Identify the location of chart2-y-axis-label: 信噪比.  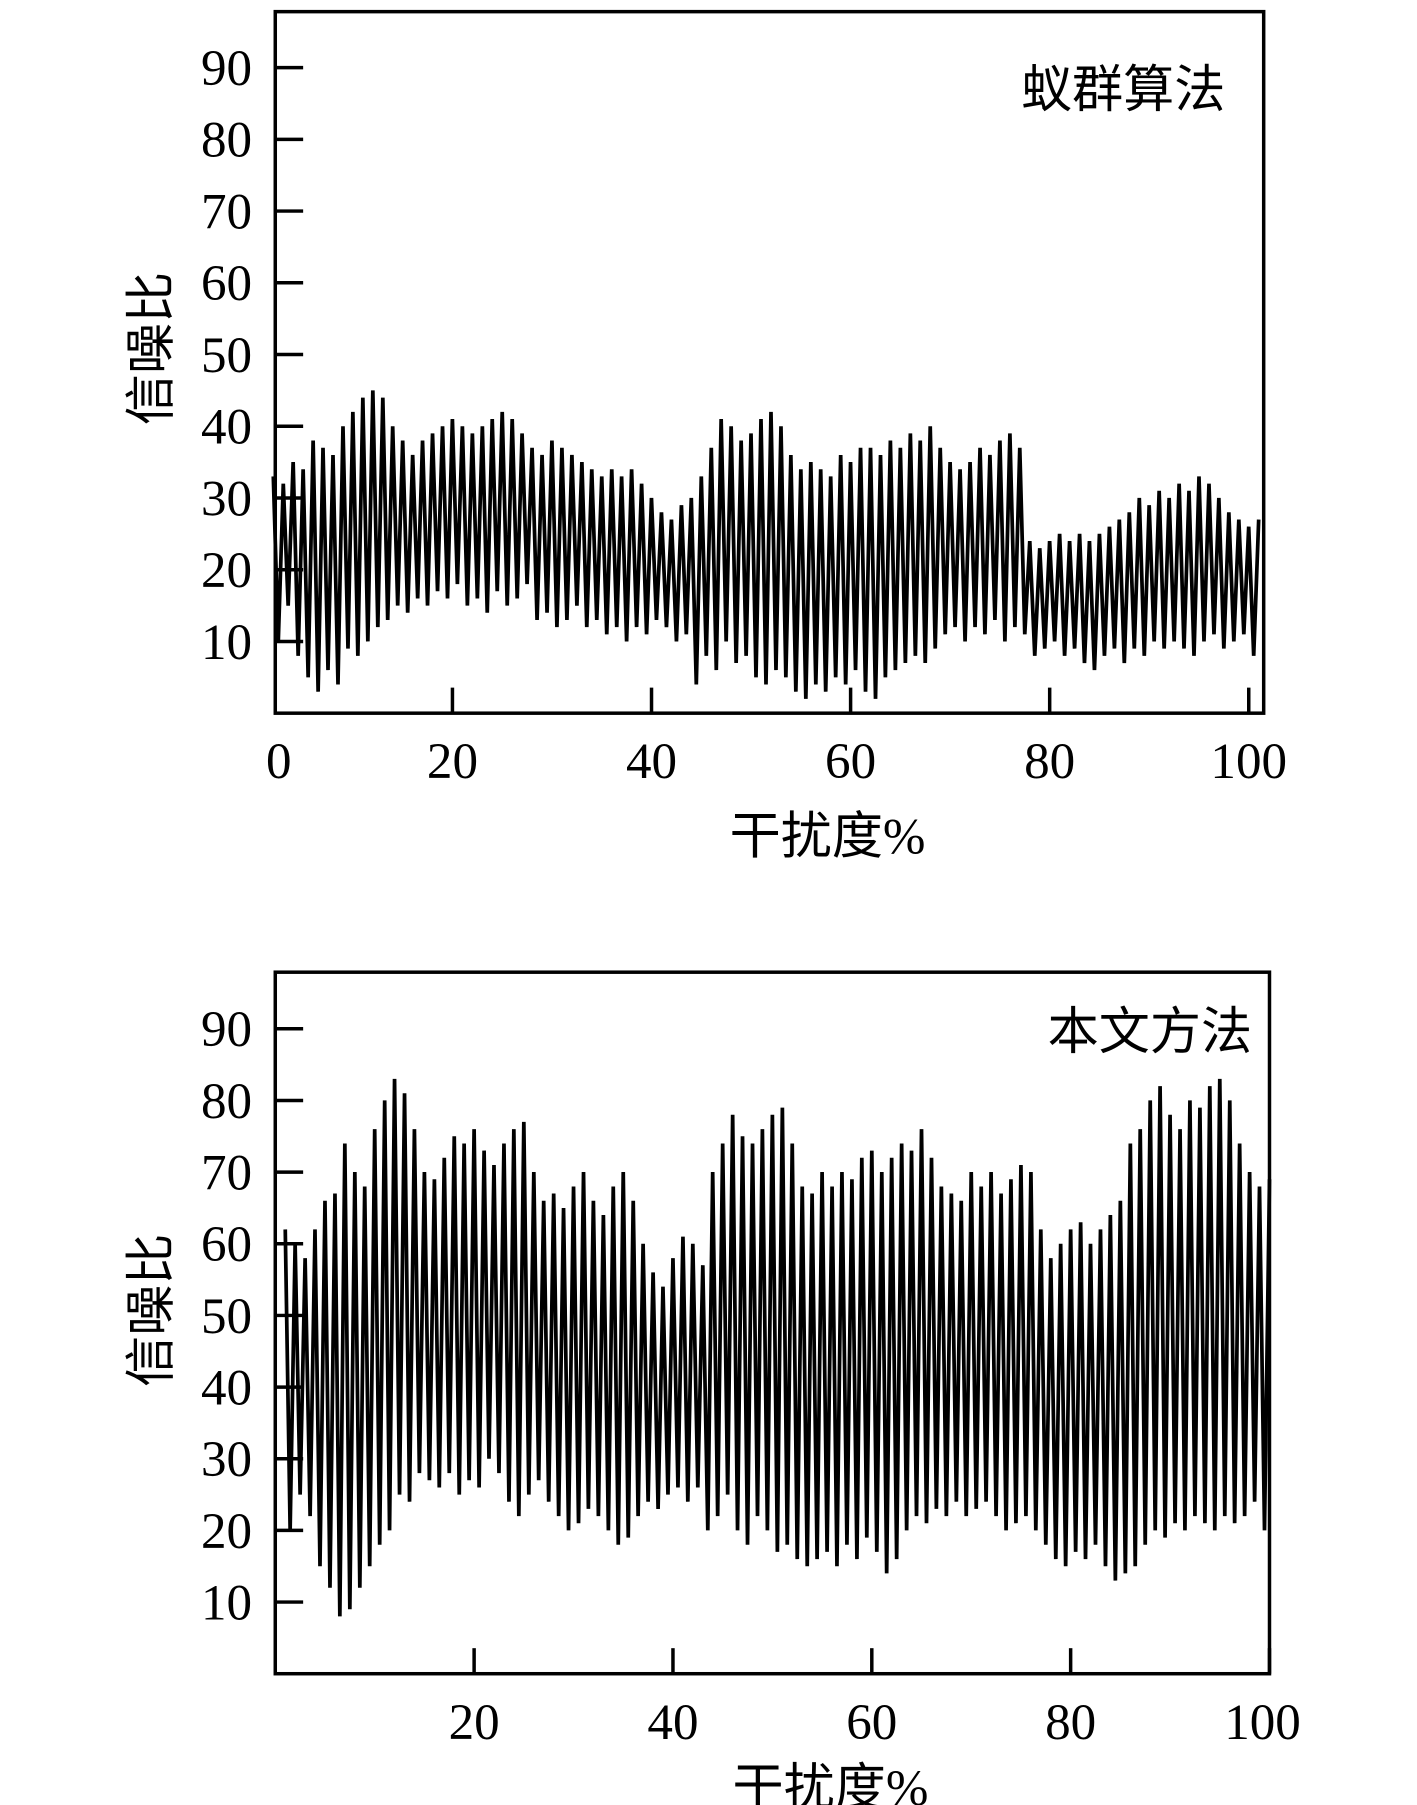
(151, 1310).